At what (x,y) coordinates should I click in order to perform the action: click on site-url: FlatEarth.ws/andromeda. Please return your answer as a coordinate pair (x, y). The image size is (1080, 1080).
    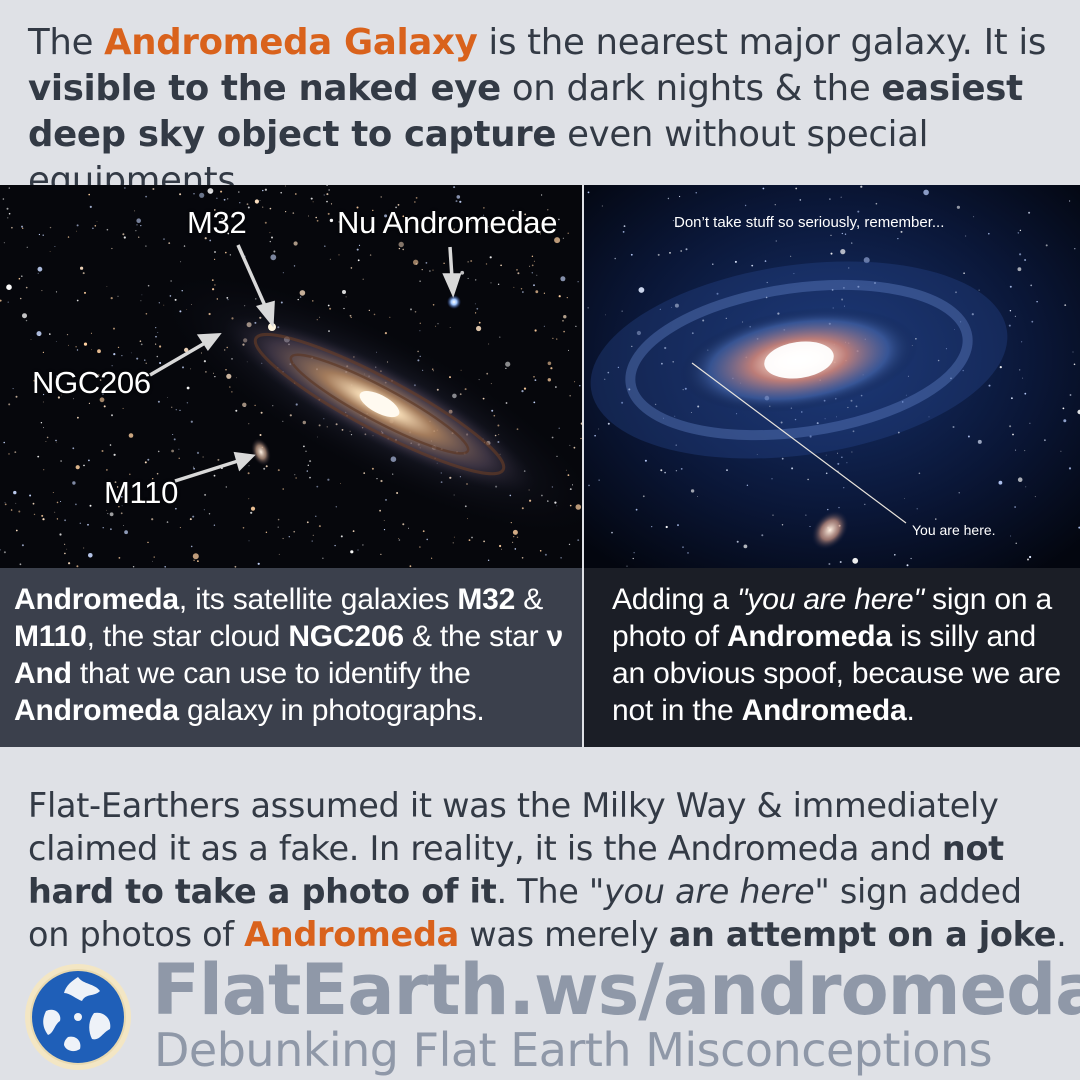
    Looking at the image, I should click on (616, 990).